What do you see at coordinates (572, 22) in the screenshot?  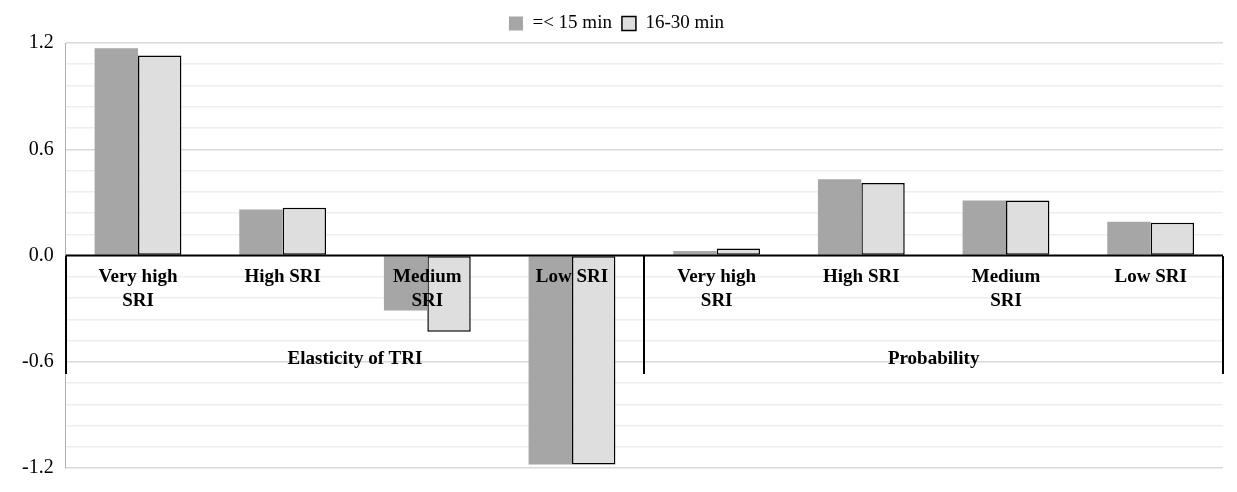 I see `legend-label: =< 15 min` at bounding box center [572, 22].